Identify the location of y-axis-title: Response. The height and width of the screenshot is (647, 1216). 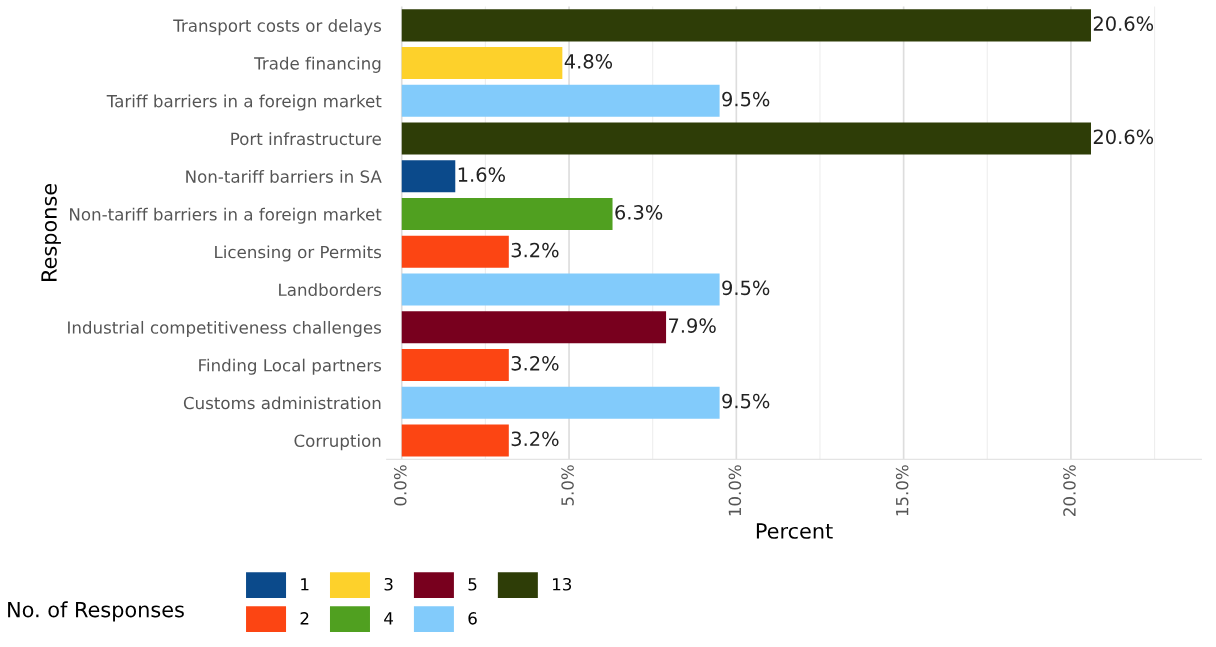
(51, 232).